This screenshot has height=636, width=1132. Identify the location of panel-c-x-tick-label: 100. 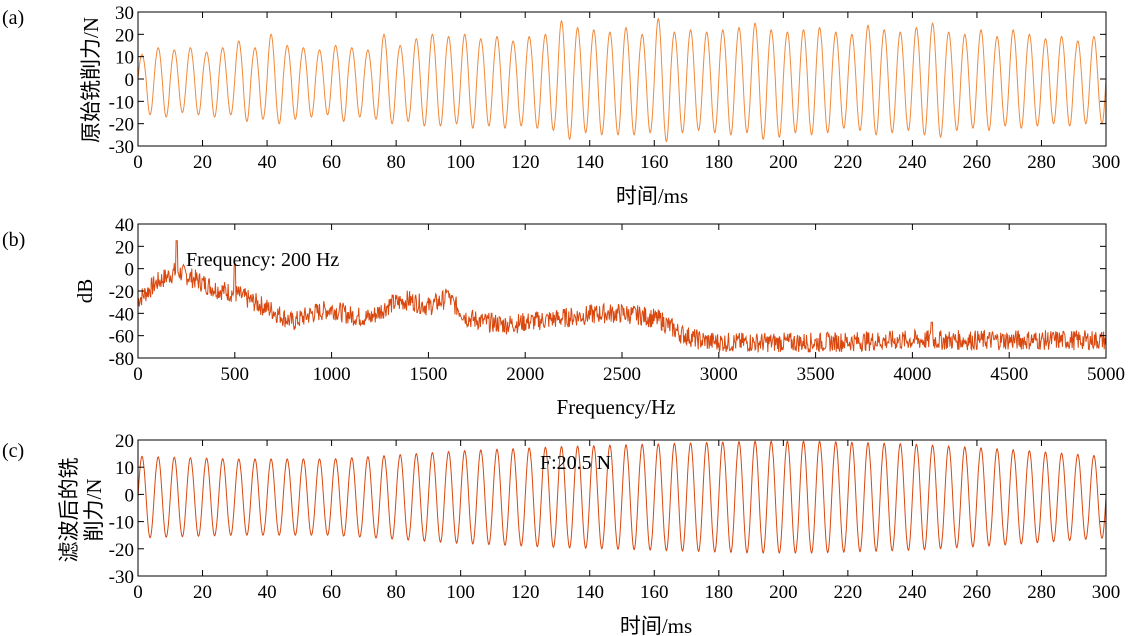
(460, 592).